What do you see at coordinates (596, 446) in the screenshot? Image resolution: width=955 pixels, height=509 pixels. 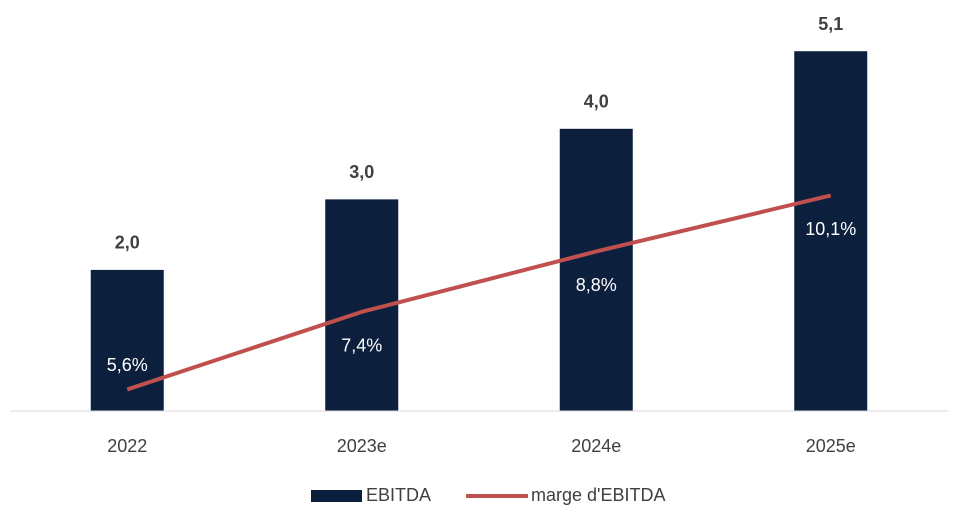 I see `x-tick-label: 2024e` at bounding box center [596, 446].